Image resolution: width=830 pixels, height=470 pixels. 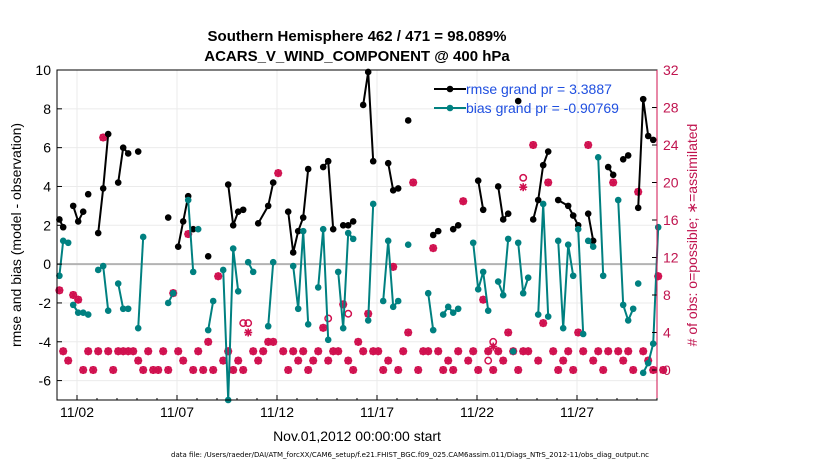 I want to click on x-axis-label: Nov.01,2012 00:00:00 start, so click(x=357, y=436).